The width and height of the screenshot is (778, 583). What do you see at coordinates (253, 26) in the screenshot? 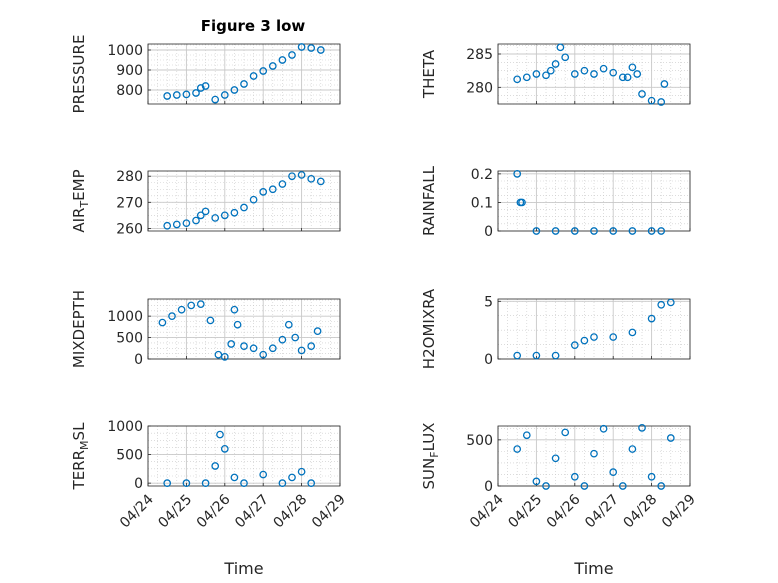
I see `figure-title: Figure 3 low` at bounding box center [253, 26].